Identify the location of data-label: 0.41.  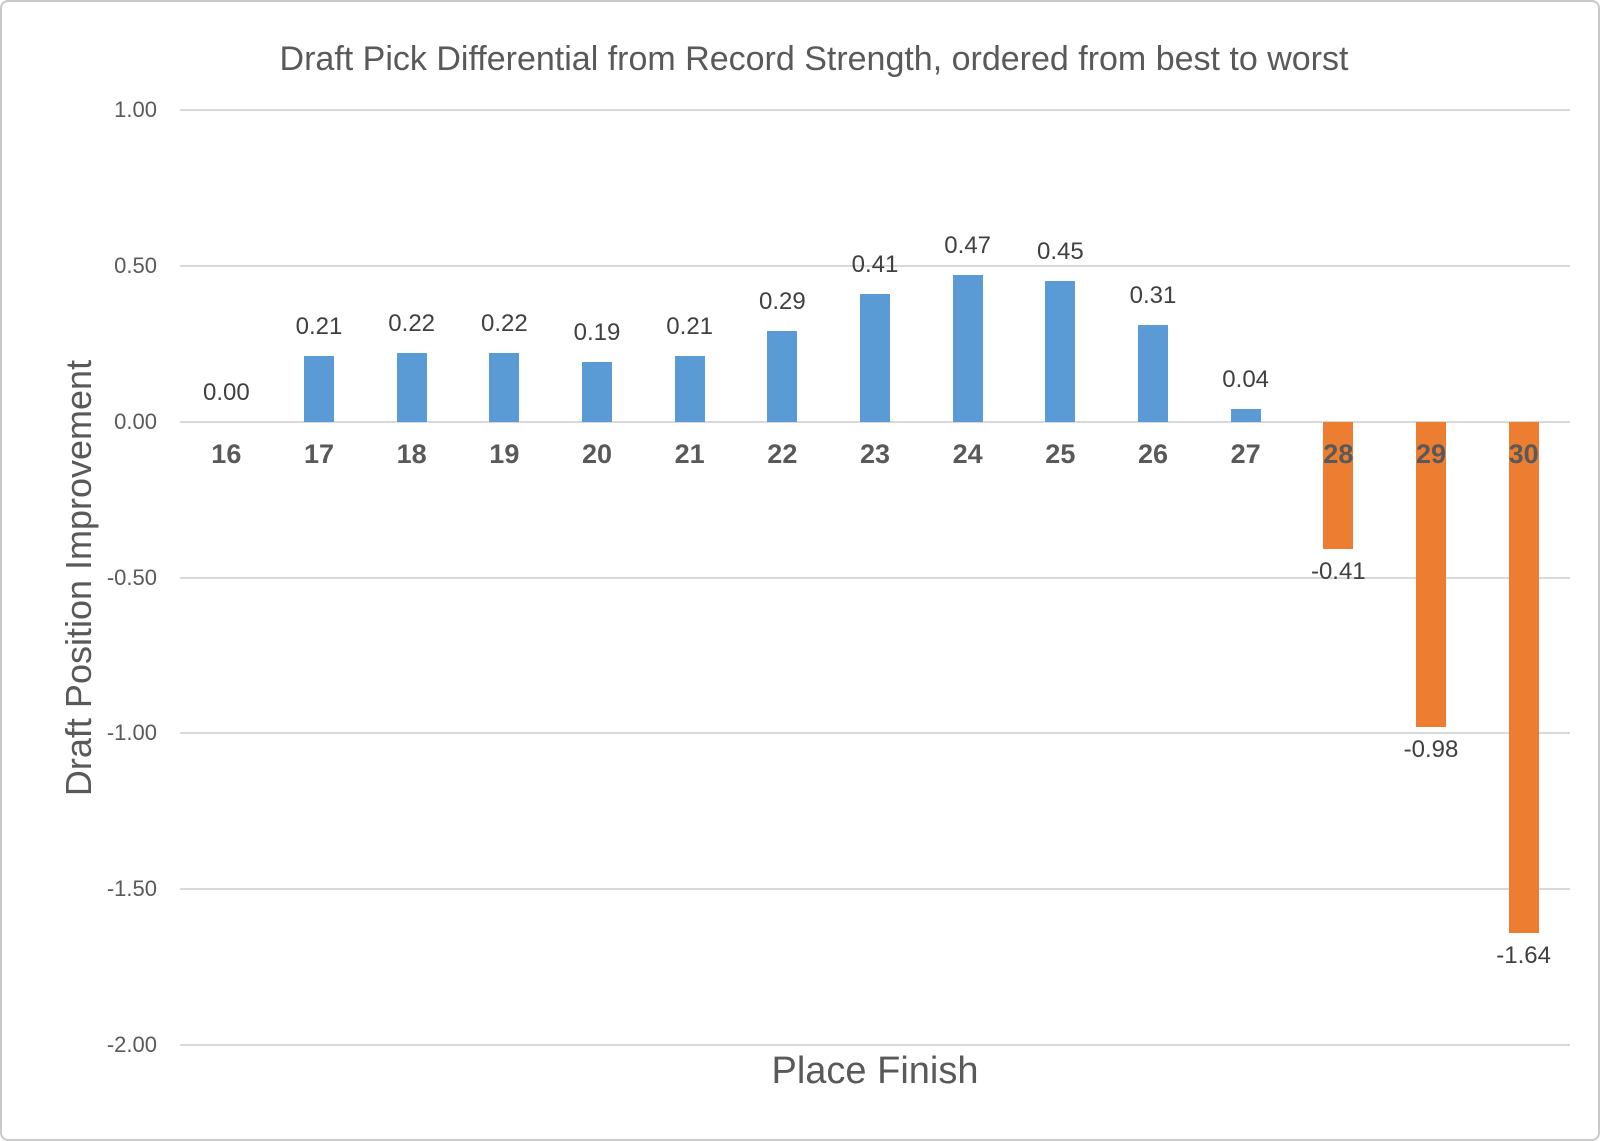
(875, 264).